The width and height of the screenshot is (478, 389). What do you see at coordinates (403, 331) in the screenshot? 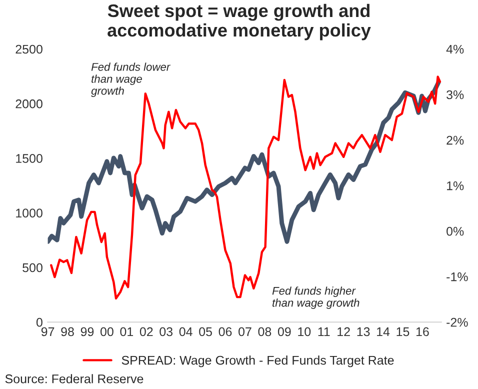
I see `x-tick-label: 15` at bounding box center [403, 331].